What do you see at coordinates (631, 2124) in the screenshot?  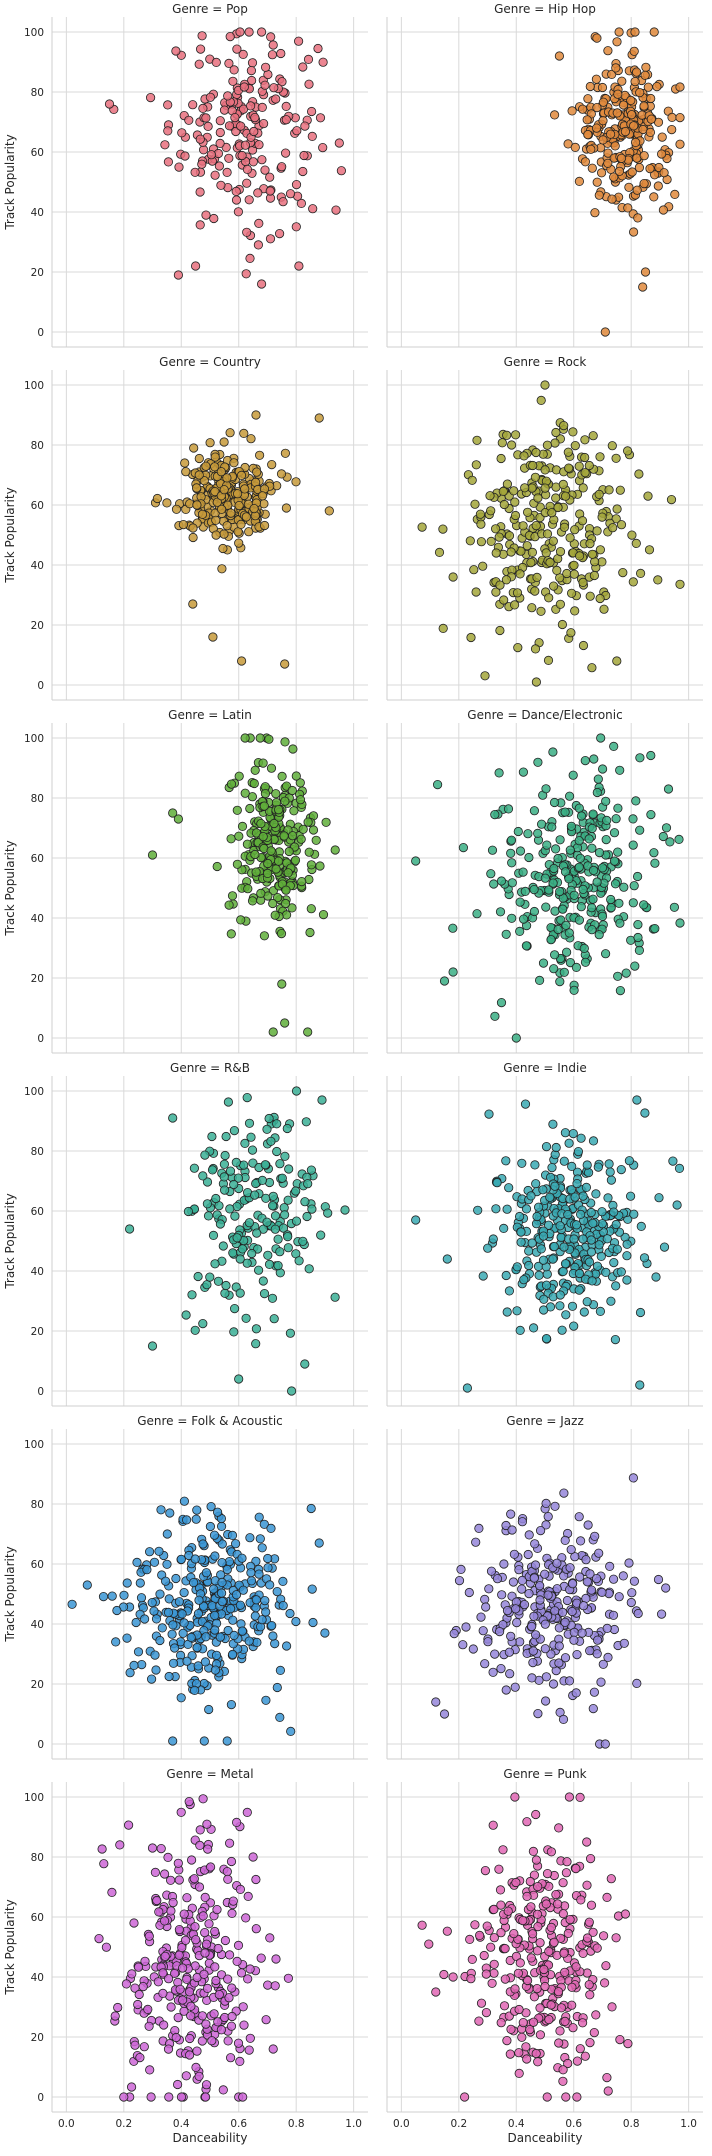 I see `x-tick-label: 0.8` at bounding box center [631, 2124].